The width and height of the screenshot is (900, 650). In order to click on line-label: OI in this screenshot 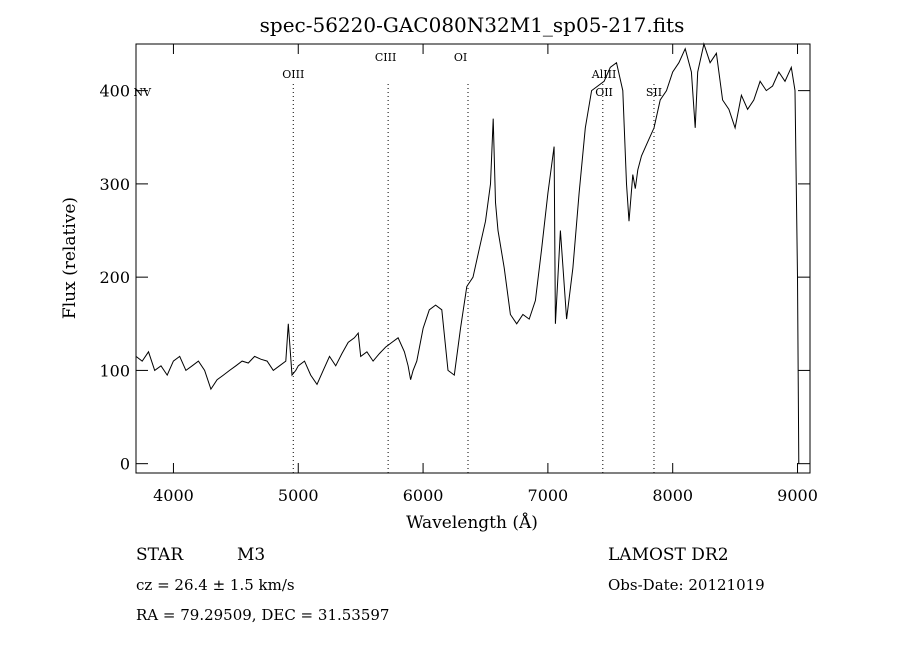, I will do `click(460, 57)`.